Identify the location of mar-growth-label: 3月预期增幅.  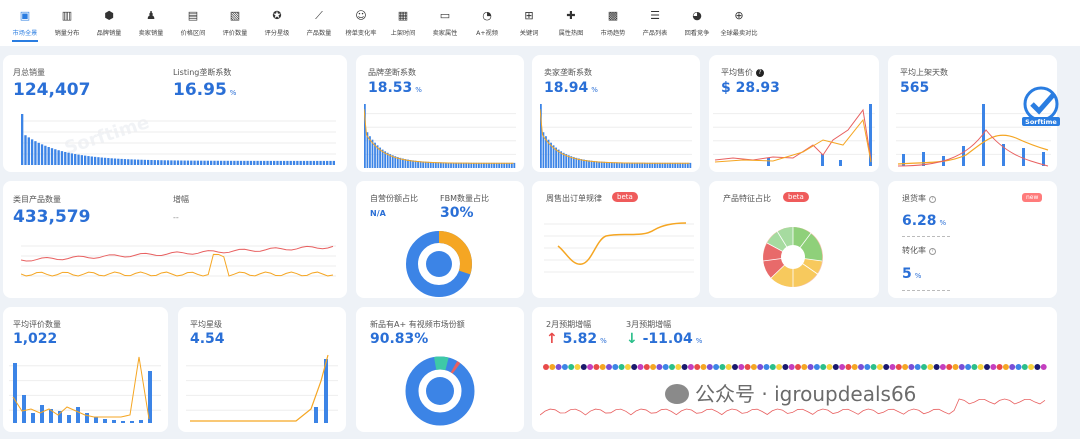
(649, 324).